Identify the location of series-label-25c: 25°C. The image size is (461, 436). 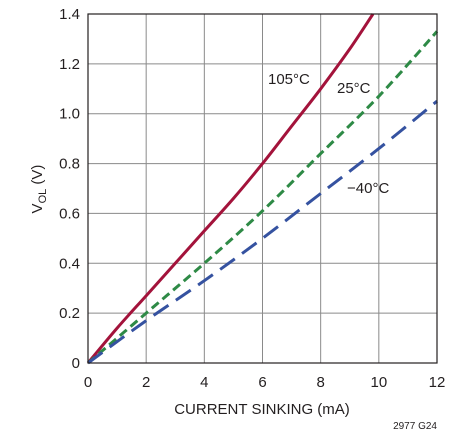
(354, 88).